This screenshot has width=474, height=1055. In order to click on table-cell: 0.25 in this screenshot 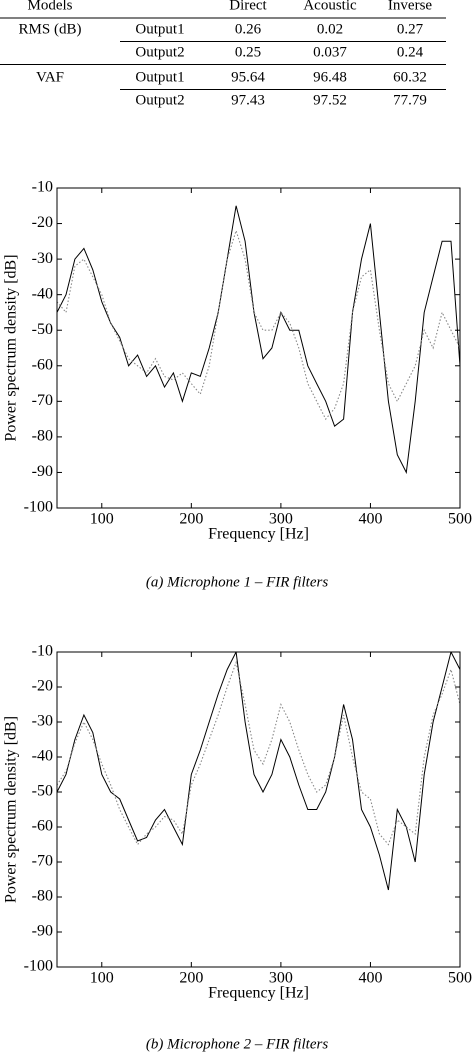, I will do `click(248, 52)`.